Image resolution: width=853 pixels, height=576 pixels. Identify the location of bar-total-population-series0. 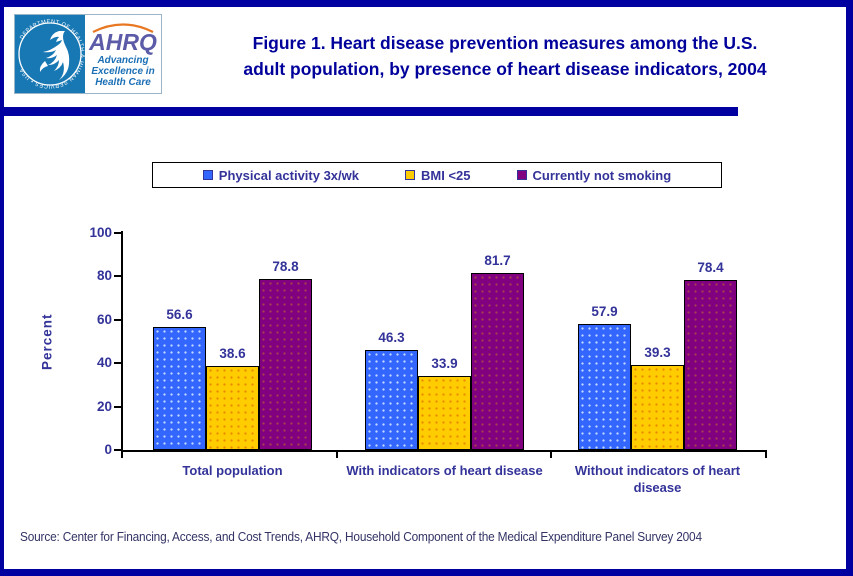
(179, 388).